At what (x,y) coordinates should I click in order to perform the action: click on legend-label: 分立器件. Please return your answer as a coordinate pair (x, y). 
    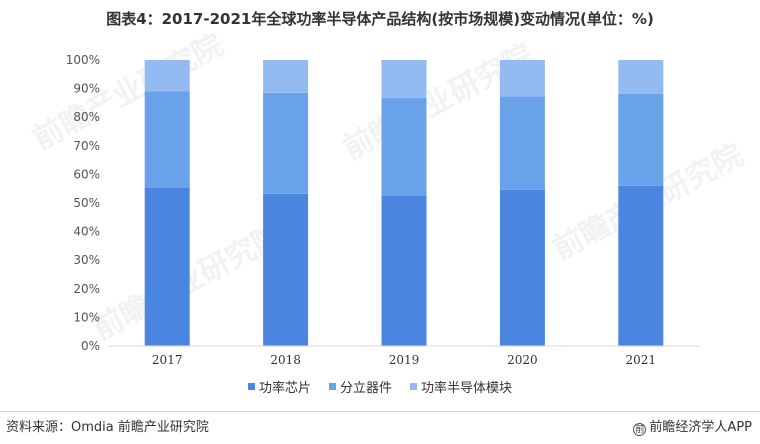
    Looking at the image, I should click on (365, 388).